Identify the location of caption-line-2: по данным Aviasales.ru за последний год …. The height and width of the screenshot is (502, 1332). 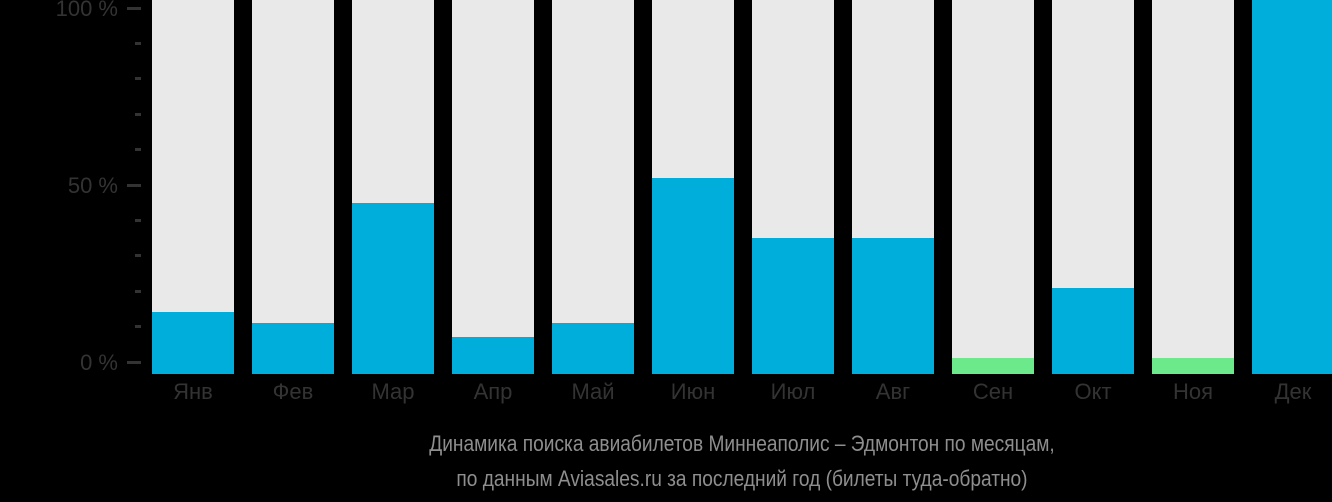
(742, 478).